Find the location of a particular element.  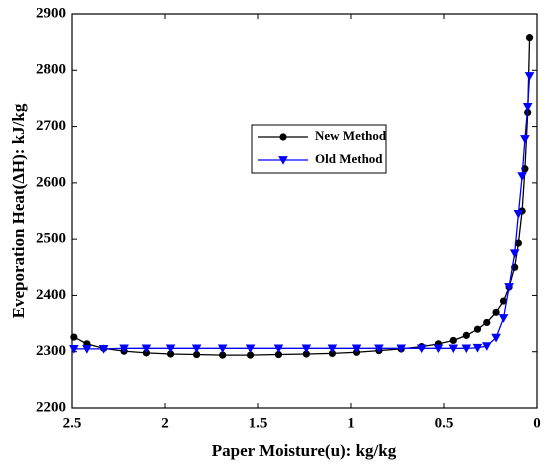

x-tick-label: 0 is located at coordinates (537, 423).